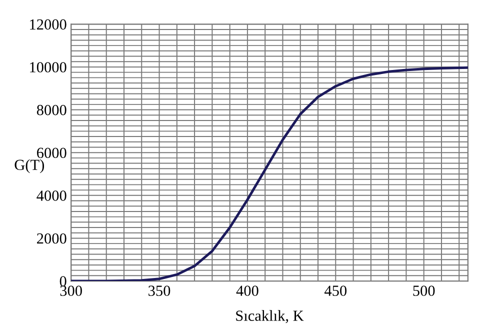 The height and width of the screenshot is (331, 477). I want to click on x-tick-label: 300, so click(71, 291).